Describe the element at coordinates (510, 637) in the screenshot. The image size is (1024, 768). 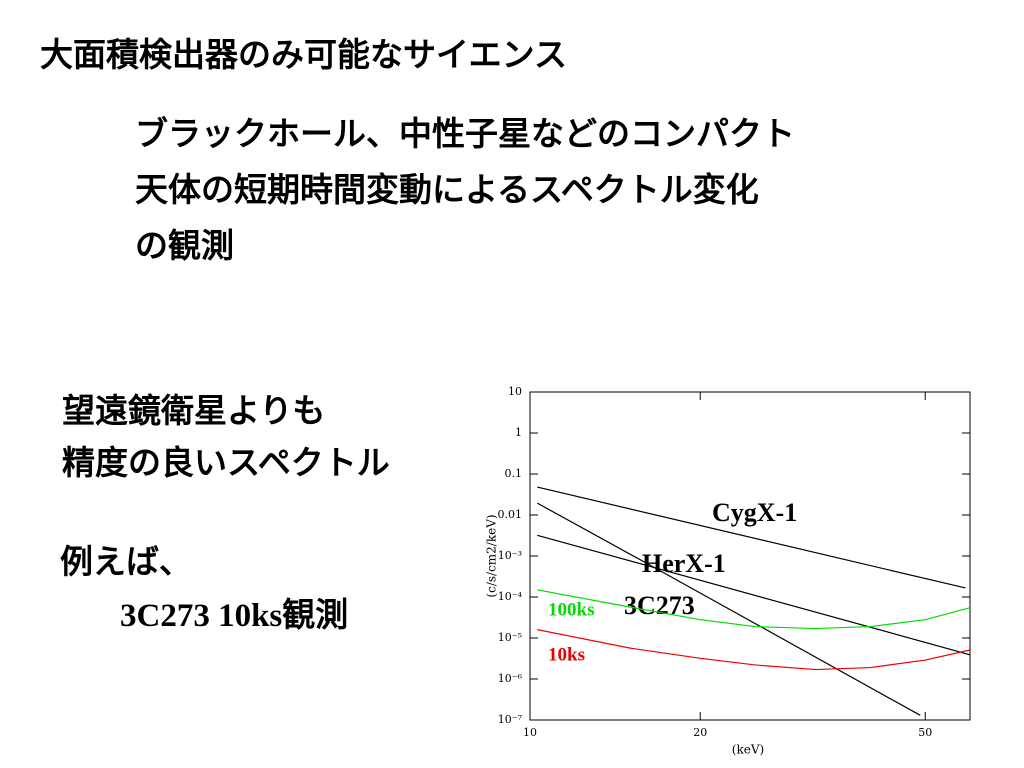
I see `y-tick-label: 10⁻⁵` at that location.